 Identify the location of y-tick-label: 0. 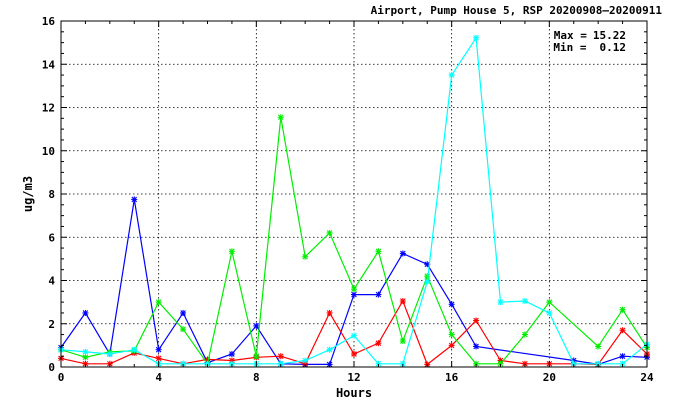
(51, 367).